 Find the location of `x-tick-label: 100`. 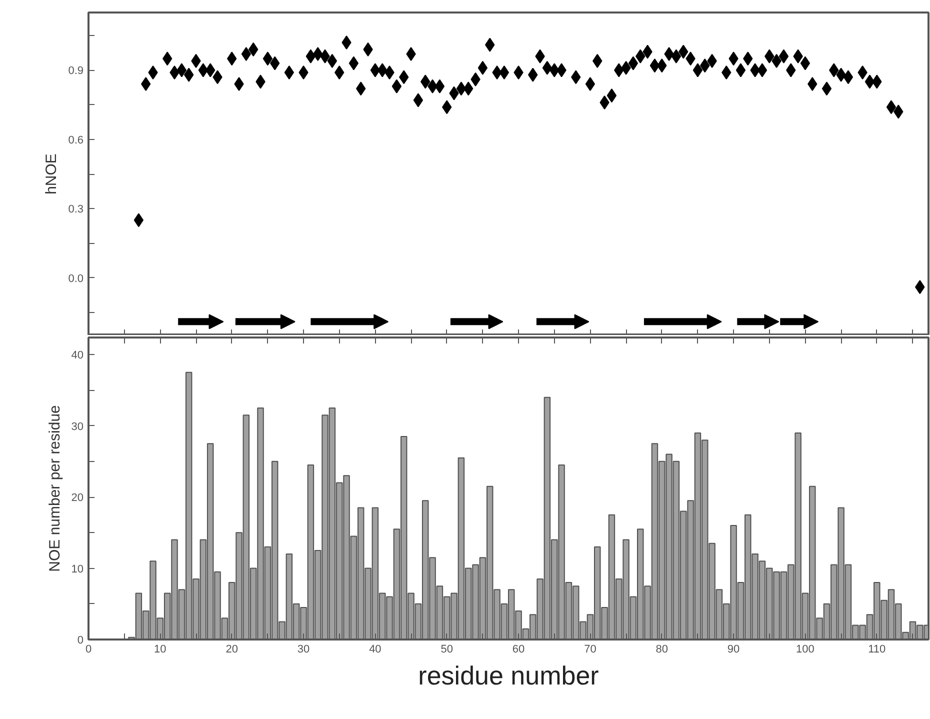

x-tick-label: 100 is located at coordinates (805, 650).